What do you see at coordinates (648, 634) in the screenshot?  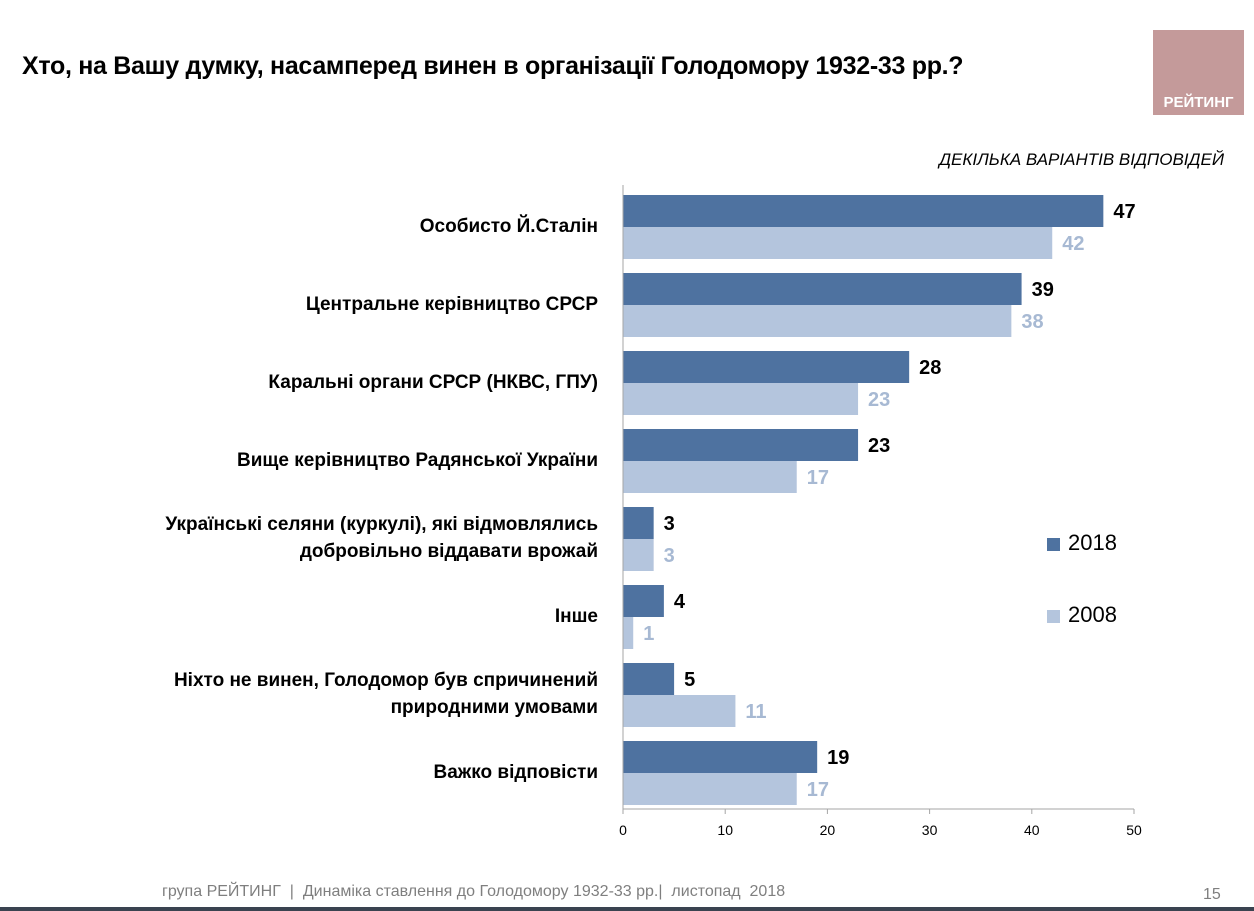 I see `data-label-2008: 1` at bounding box center [648, 634].